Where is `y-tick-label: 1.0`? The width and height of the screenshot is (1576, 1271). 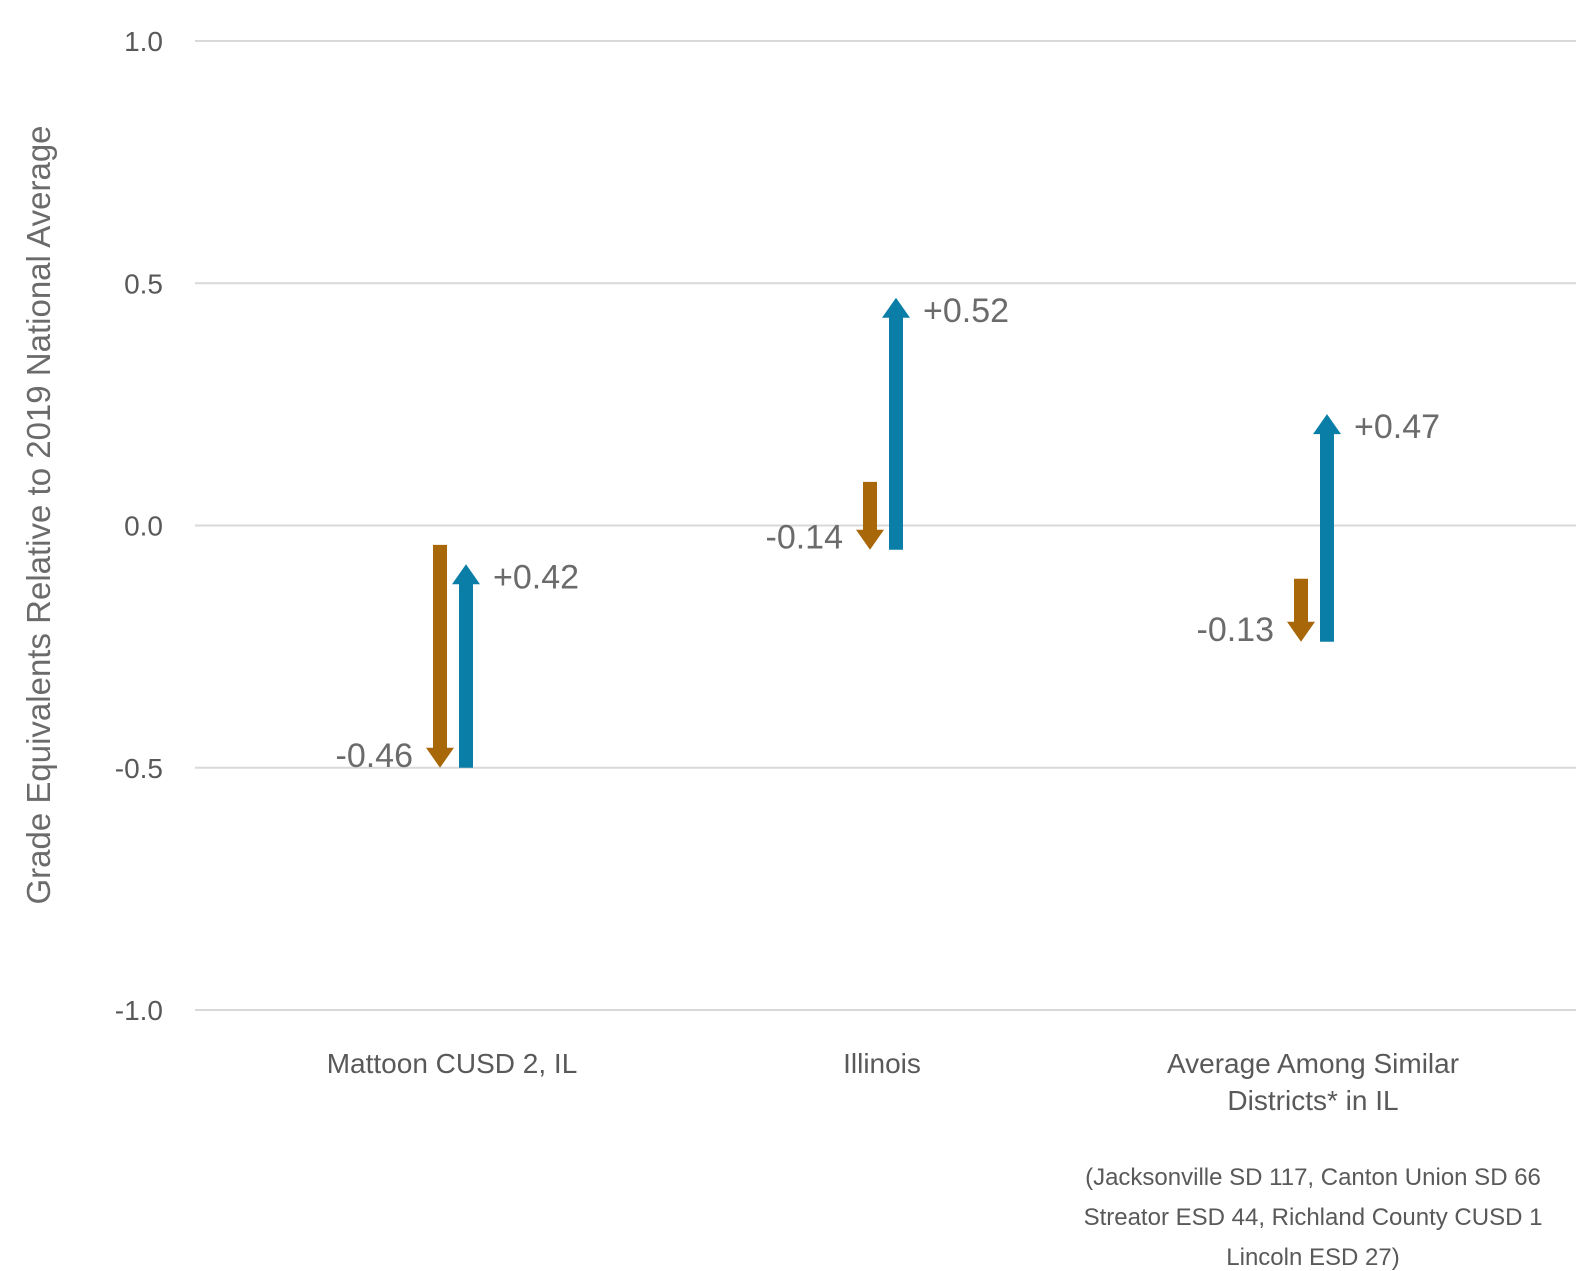
y-tick-label: 1.0 is located at coordinates (143, 41).